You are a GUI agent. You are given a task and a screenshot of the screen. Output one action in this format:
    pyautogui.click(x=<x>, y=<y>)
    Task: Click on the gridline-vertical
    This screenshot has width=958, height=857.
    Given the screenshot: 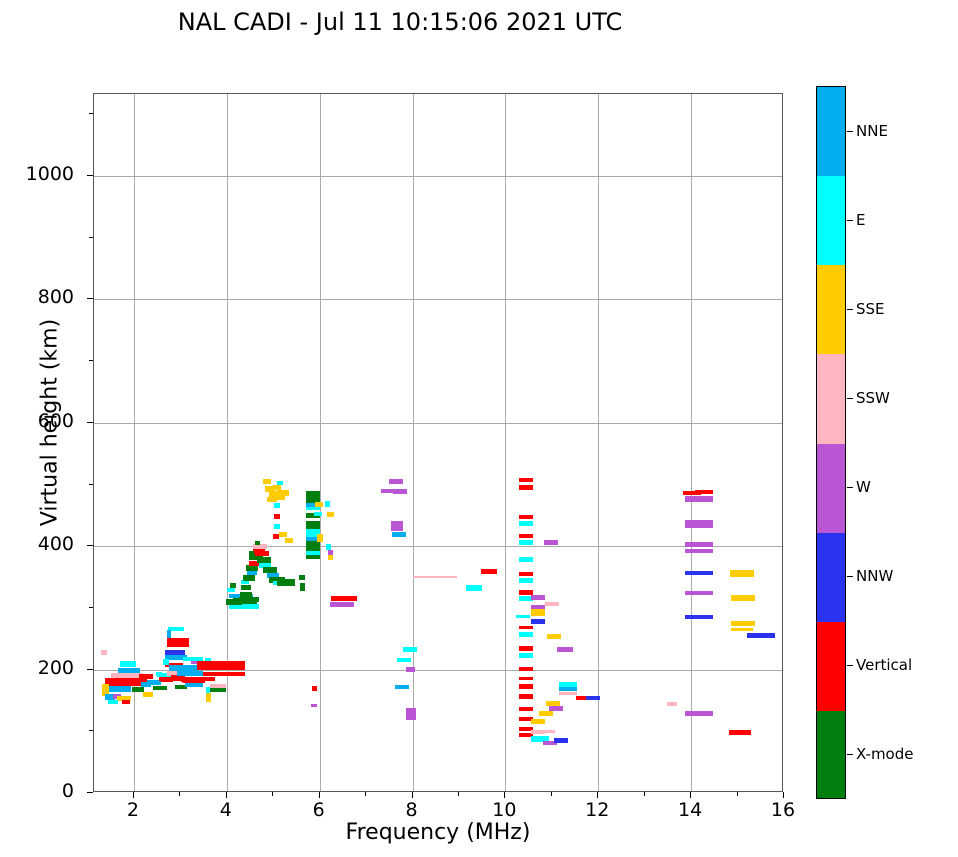 What is the action you would take?
    pyautogui.click(x=413, y=442)
    